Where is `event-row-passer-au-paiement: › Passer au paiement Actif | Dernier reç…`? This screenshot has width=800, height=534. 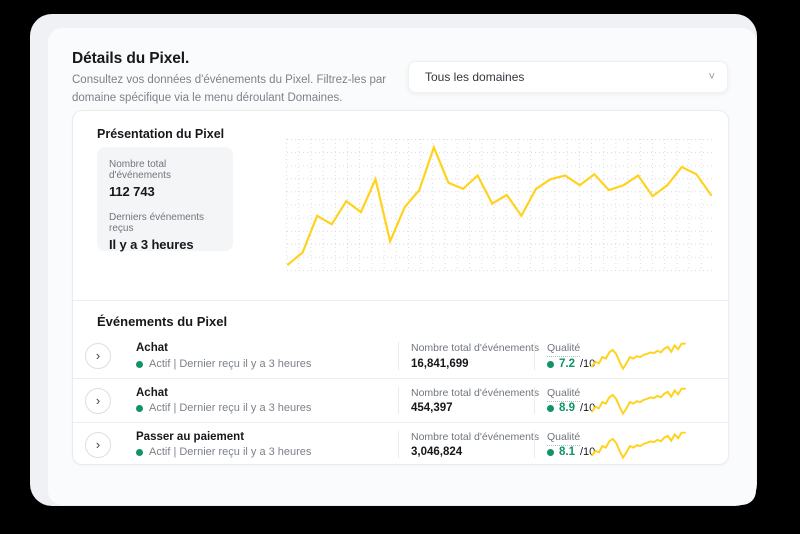
event-row-passer-au-paiement: › Passer au paiement Actif | Dernier reç… is located at coordinates (400, 444).